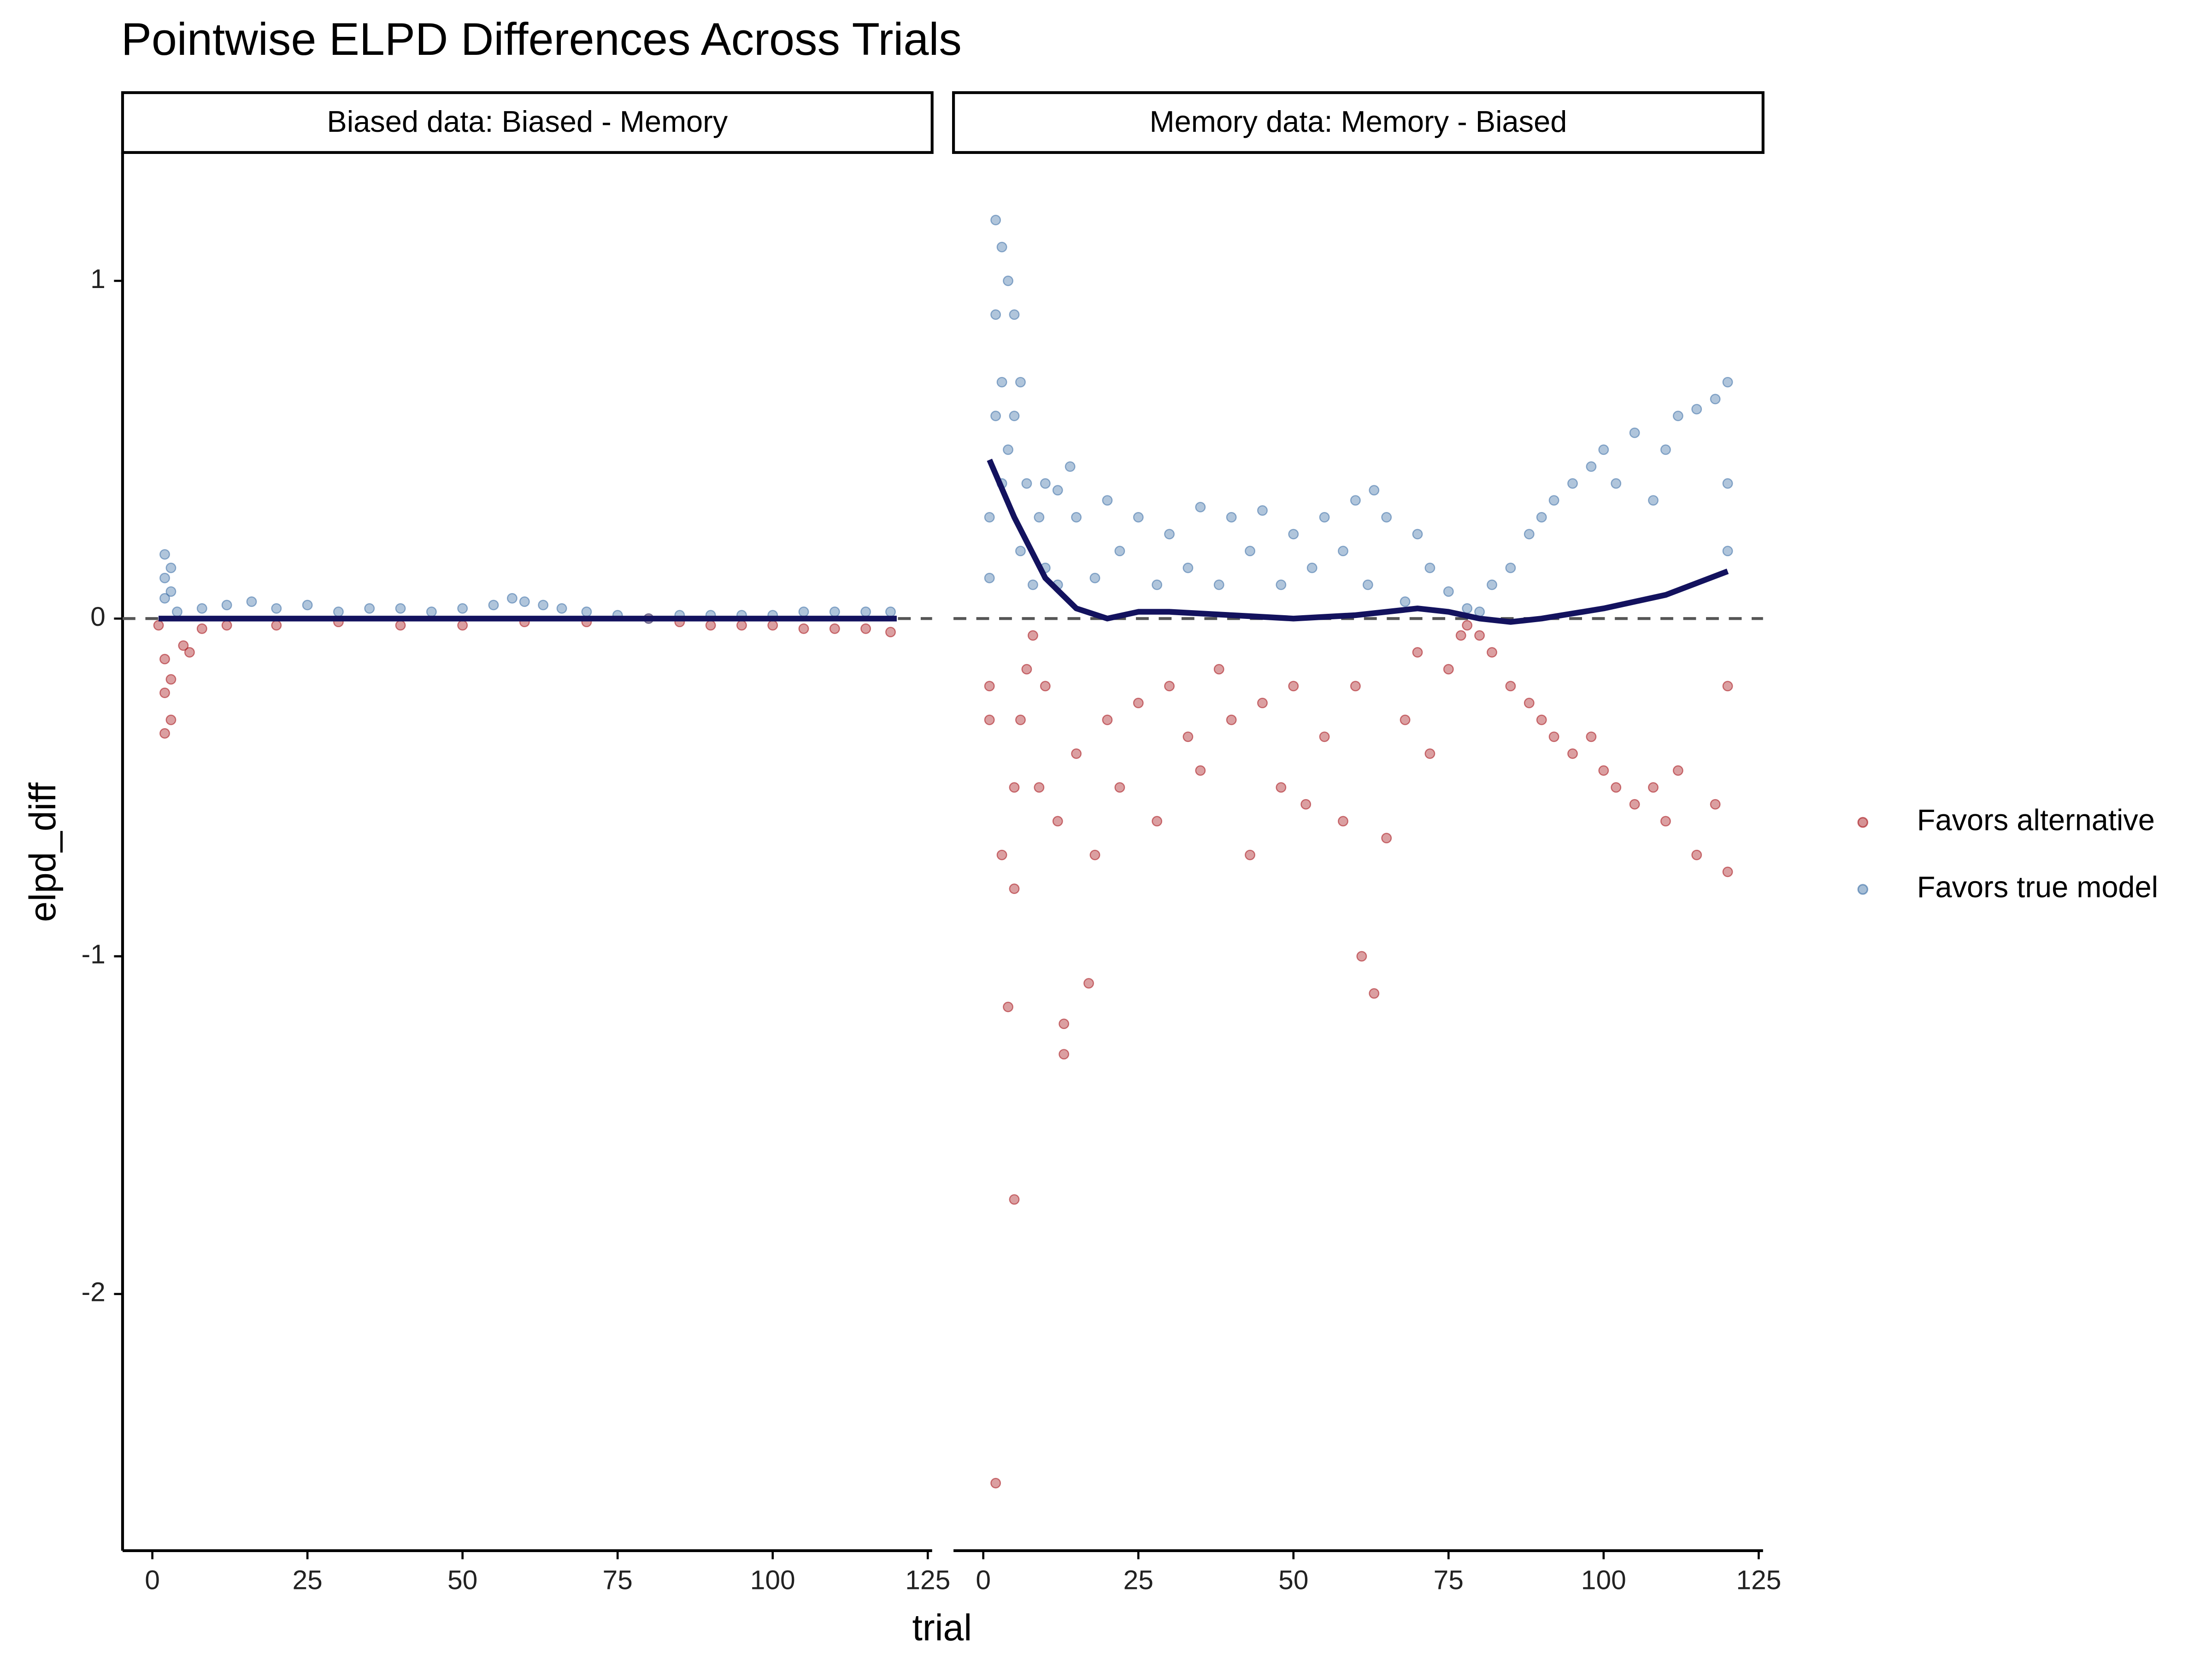 The height and width of the screenshot is (1659, 2212). What do you see at coordinates (1863, 822) in the screenshot?
I see `legend-key` at bounding box center [1863, 822].